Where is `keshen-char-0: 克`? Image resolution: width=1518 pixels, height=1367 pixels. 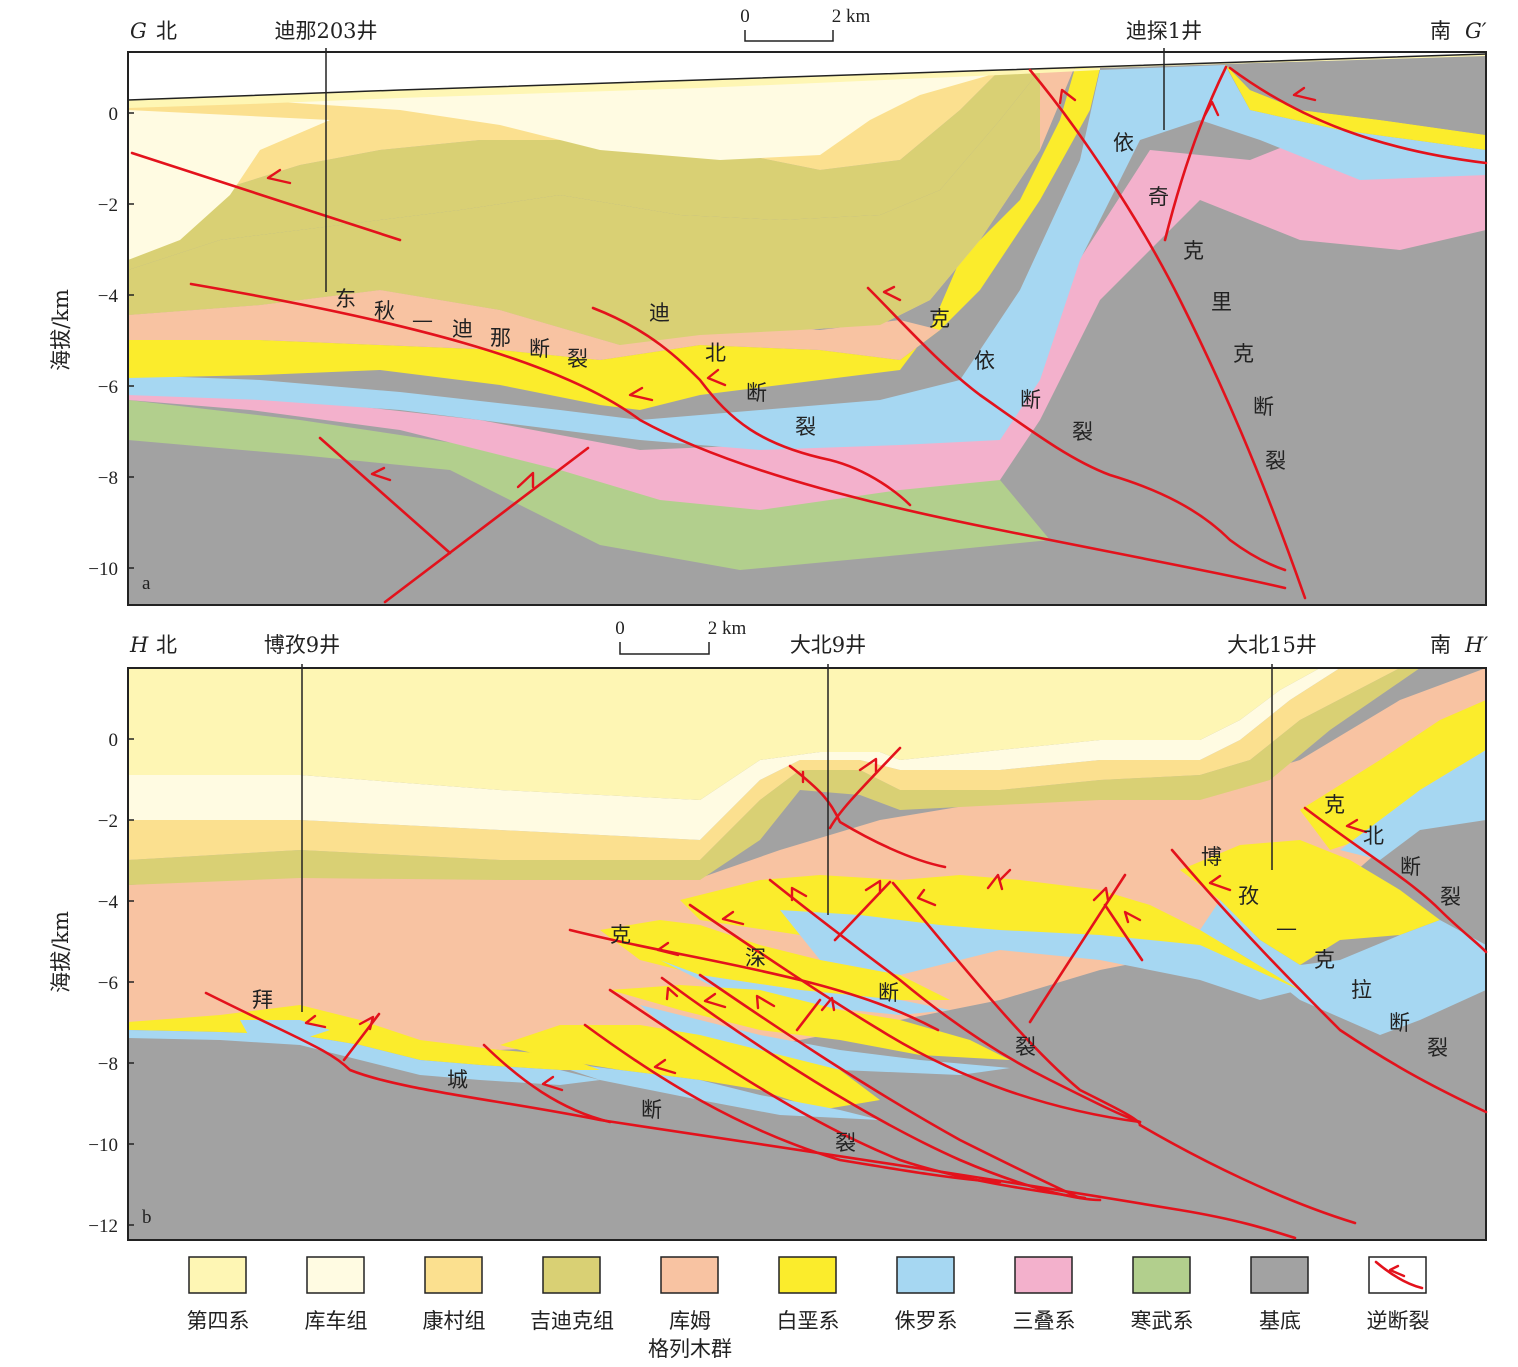 keshen-char-0: 克 is located at coordinates (620, 935).